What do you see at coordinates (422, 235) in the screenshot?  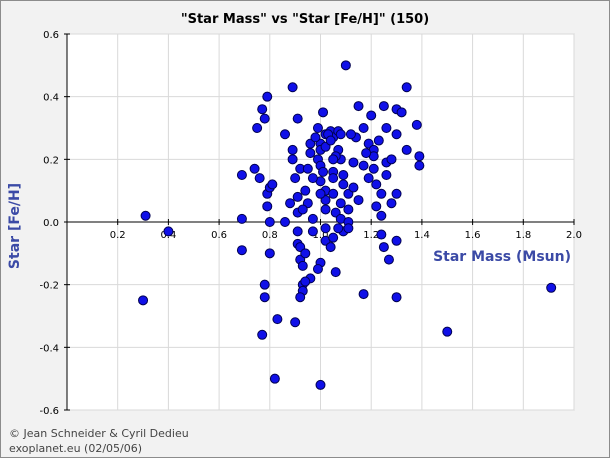 I see `x-tick-label: 1.4` at bounding box center [422, 235].